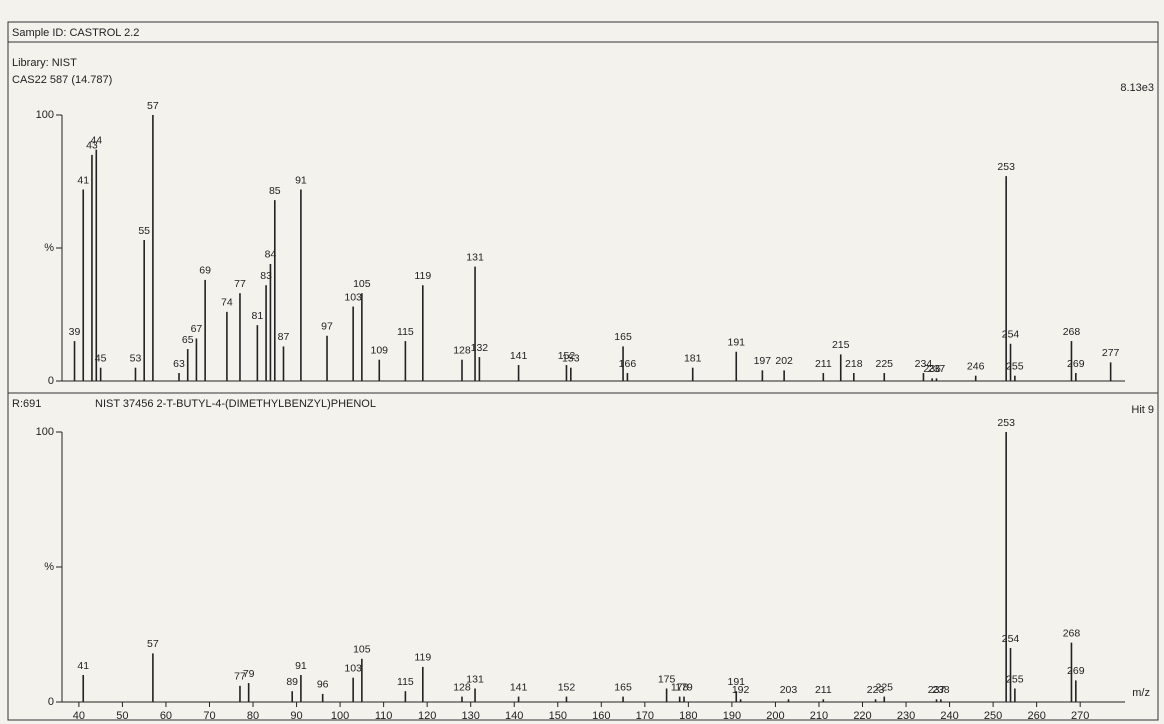 This screenshot has height=724, width=1164. What do you see at coordinates (122, 716) in the screenshot?
I see `x-tick-label: 50` at bounding box center [122, 716].